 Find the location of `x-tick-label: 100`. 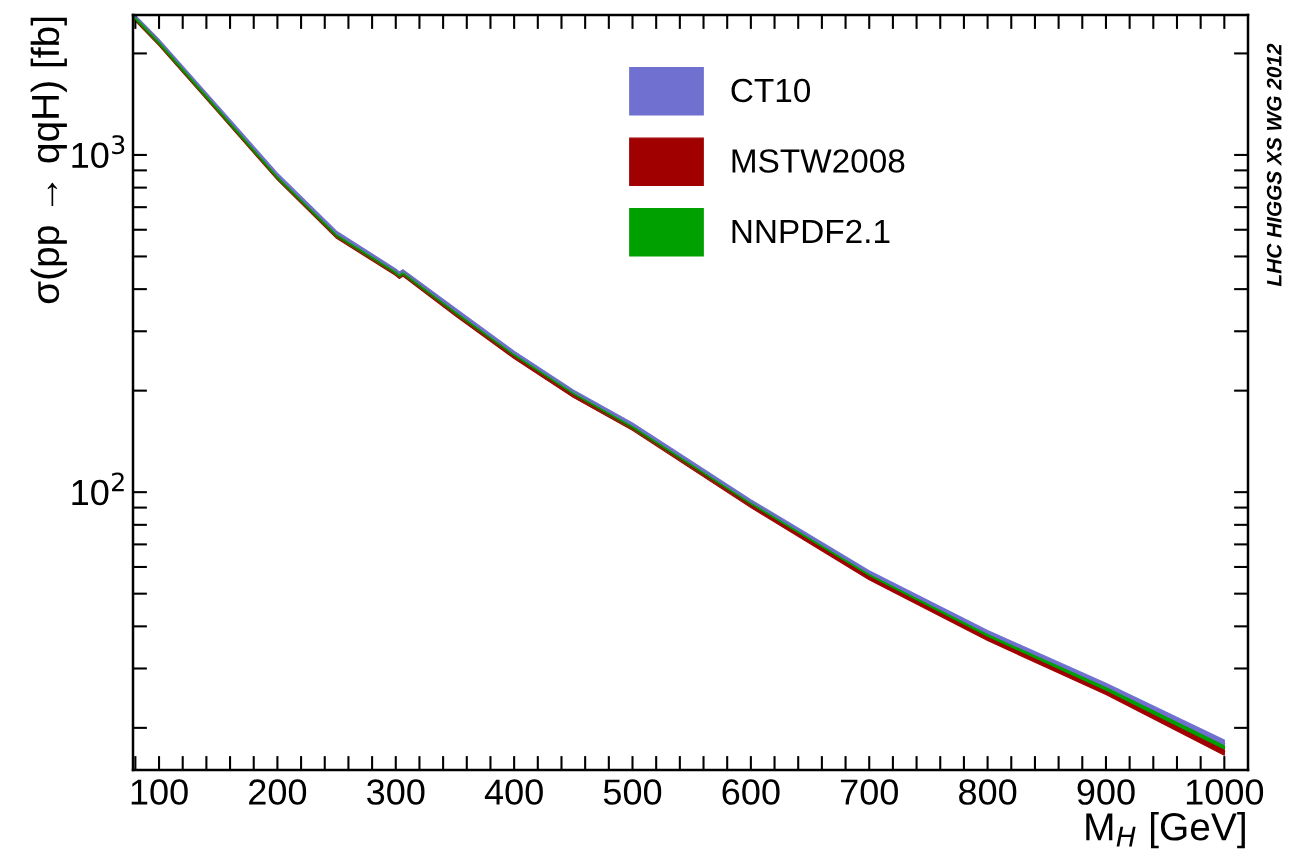

x-tick-label: 100 is located at coordinates (159, 792).